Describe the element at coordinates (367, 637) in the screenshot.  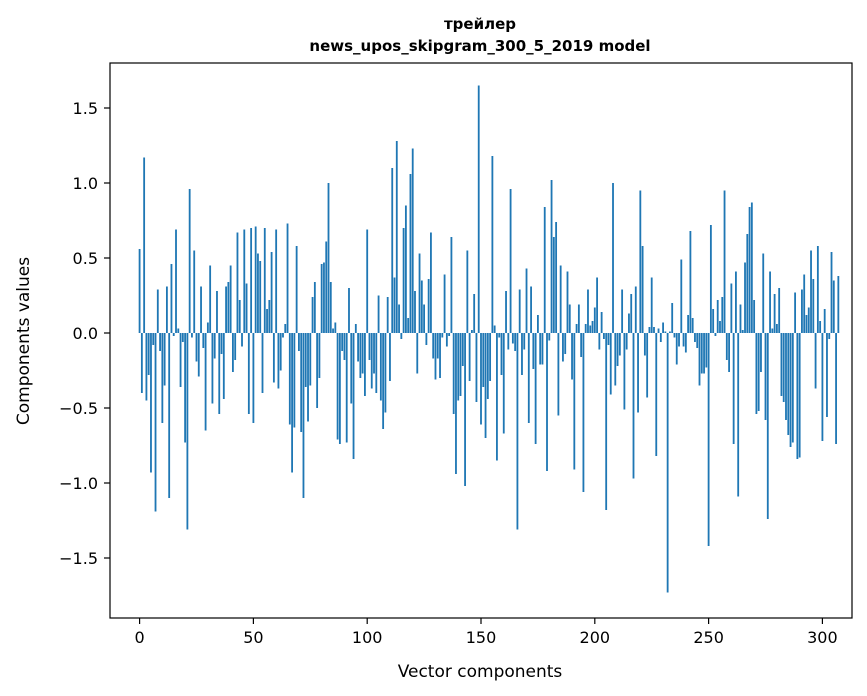
I see `x-tick-label: 100` at that location.